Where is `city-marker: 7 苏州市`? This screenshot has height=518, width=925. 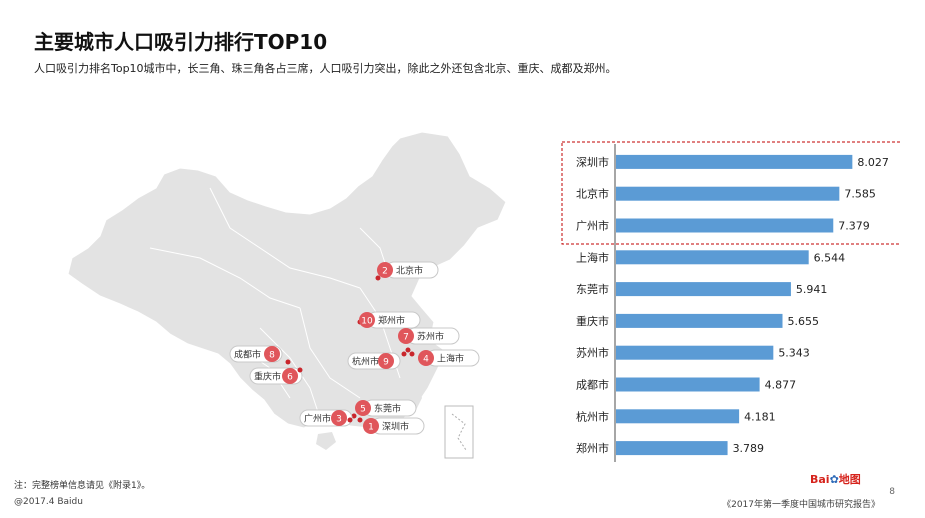
city-marker: 7 苏州市 is located at coordinates (429, 340).